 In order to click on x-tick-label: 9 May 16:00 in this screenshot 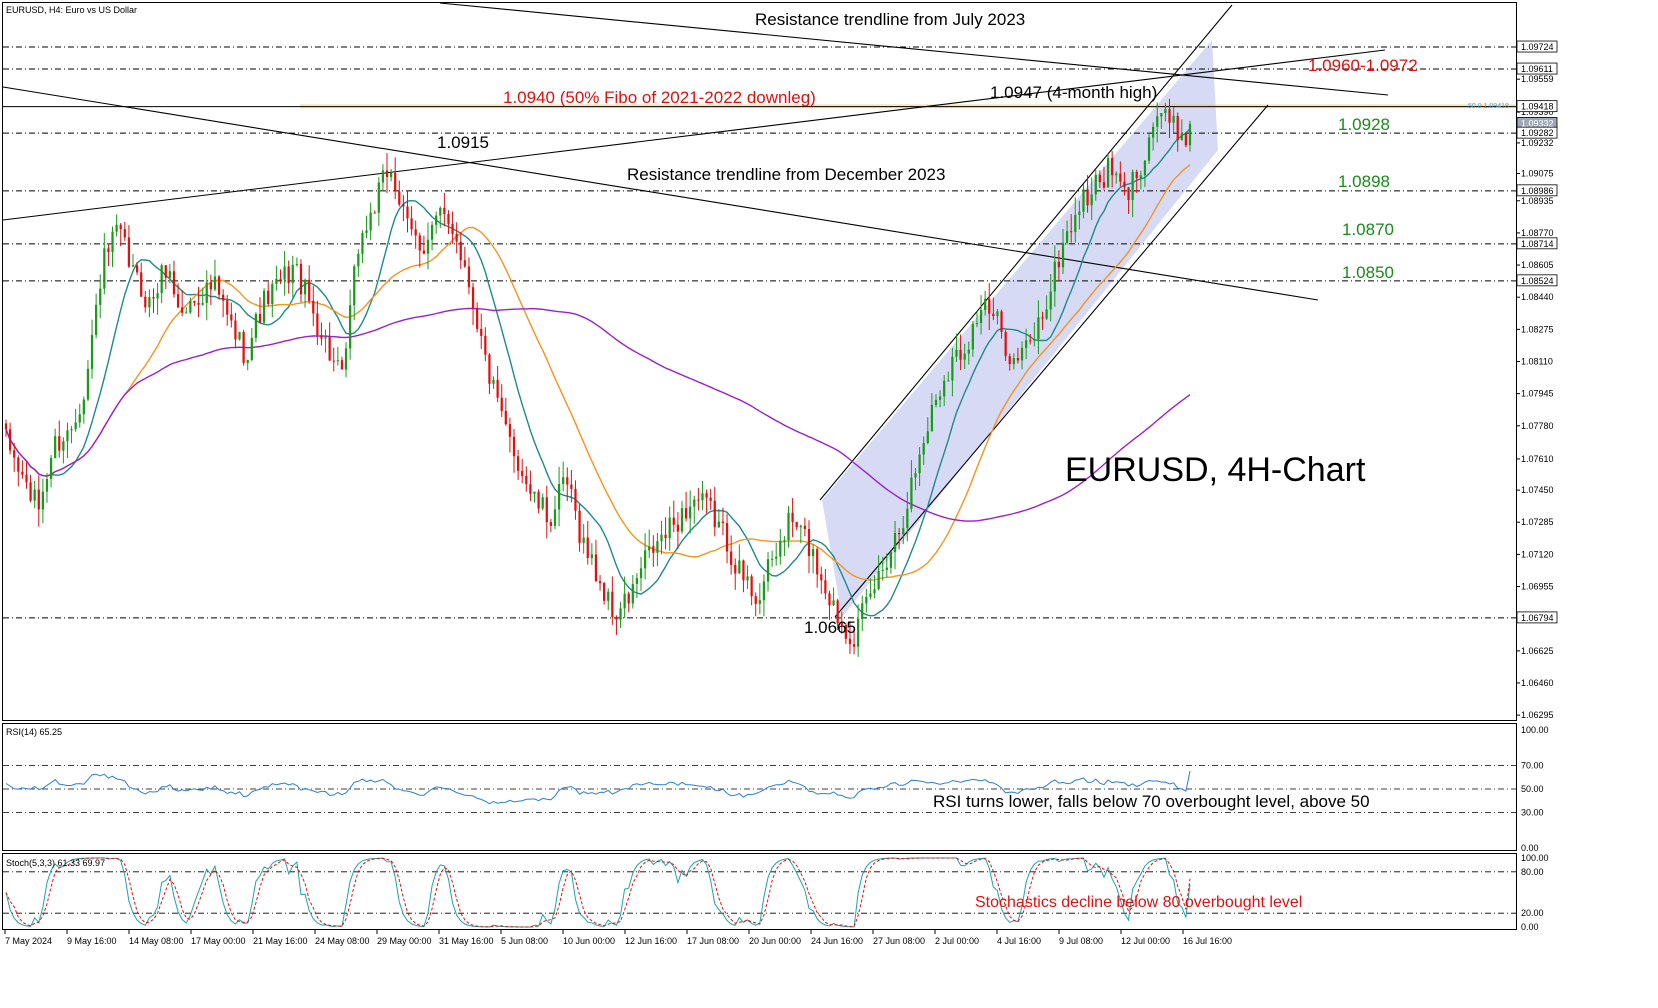, I will do `click(92, 941)`.